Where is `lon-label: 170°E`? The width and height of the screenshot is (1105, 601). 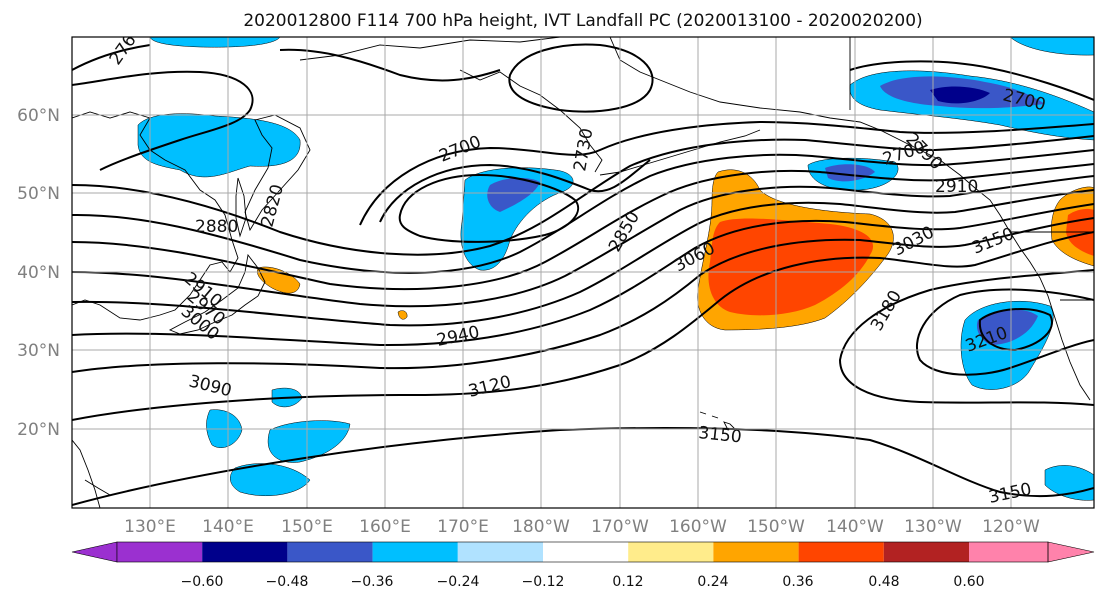 lon-label: 170°E is located at coordinates (463, 527).